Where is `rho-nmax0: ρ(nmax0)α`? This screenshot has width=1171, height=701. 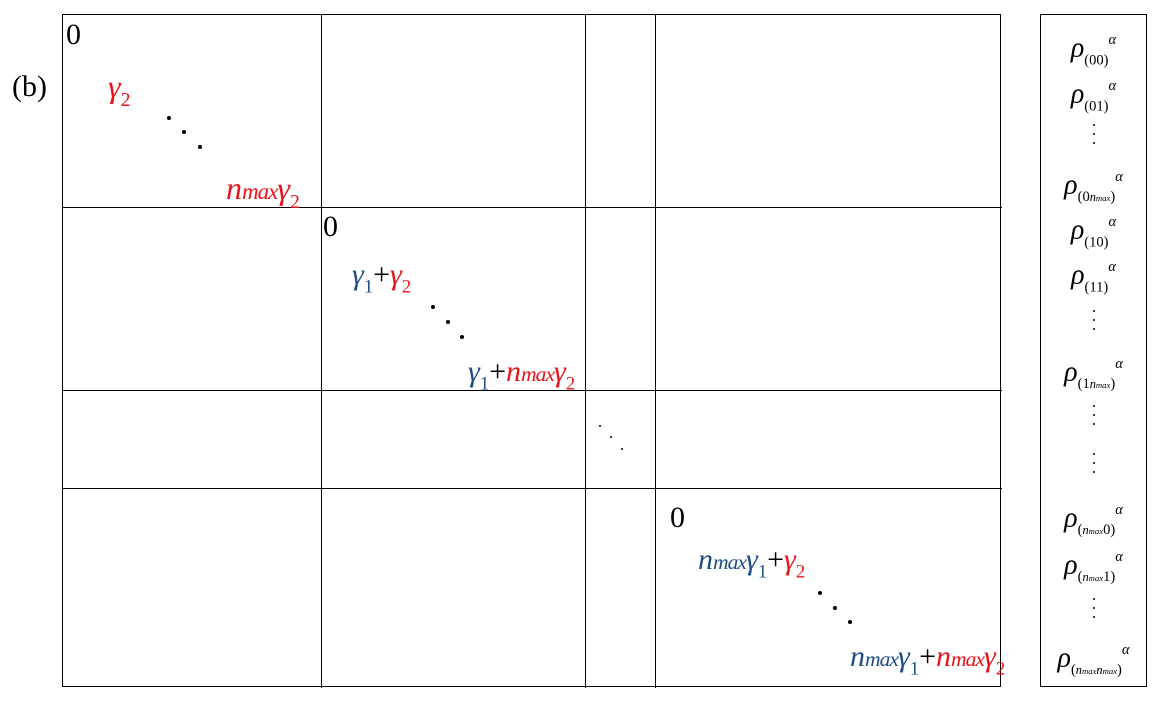 rho-nmax0: ρ(nmax0)α is located at coordinates (1093, 520).